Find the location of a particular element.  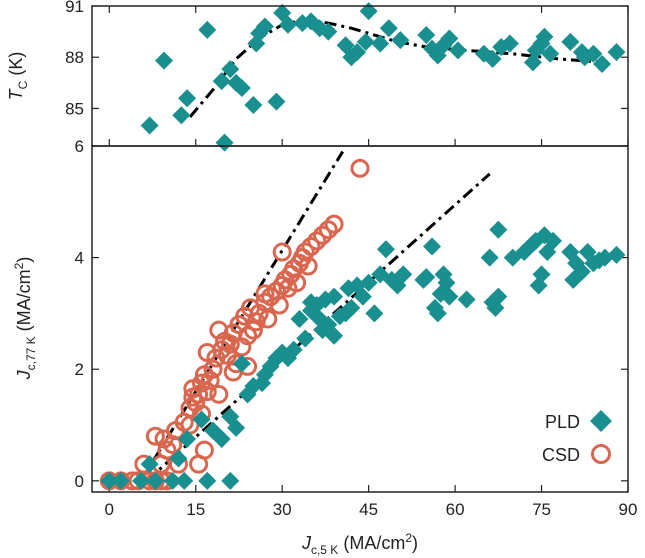

top-y-tick-label: 91 is located at coordinates (74, 8).